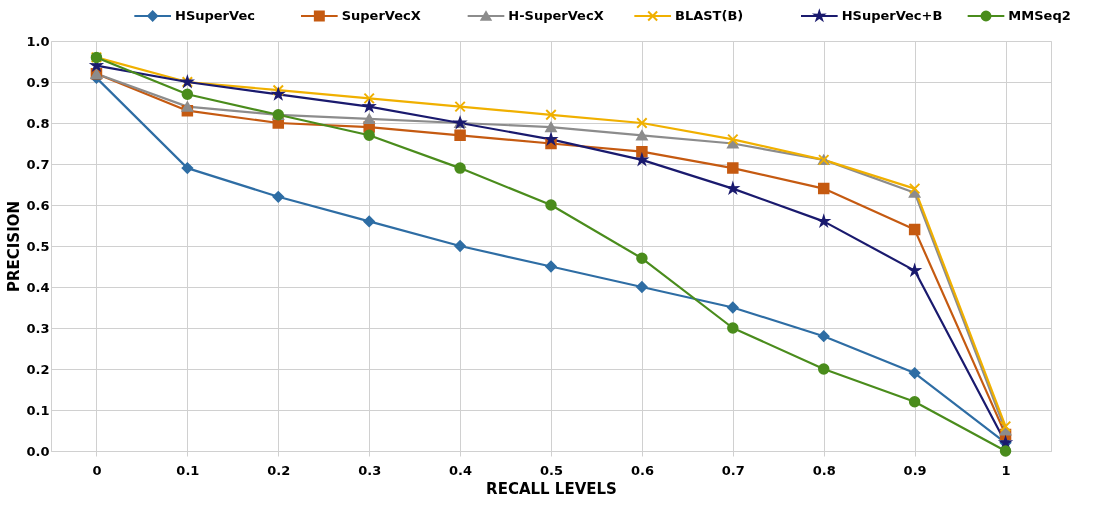  What do you see at coordinates (733, 470) in the screenshot?
I see `x-tick-label: 0.7` at bounding box center [733, 470].